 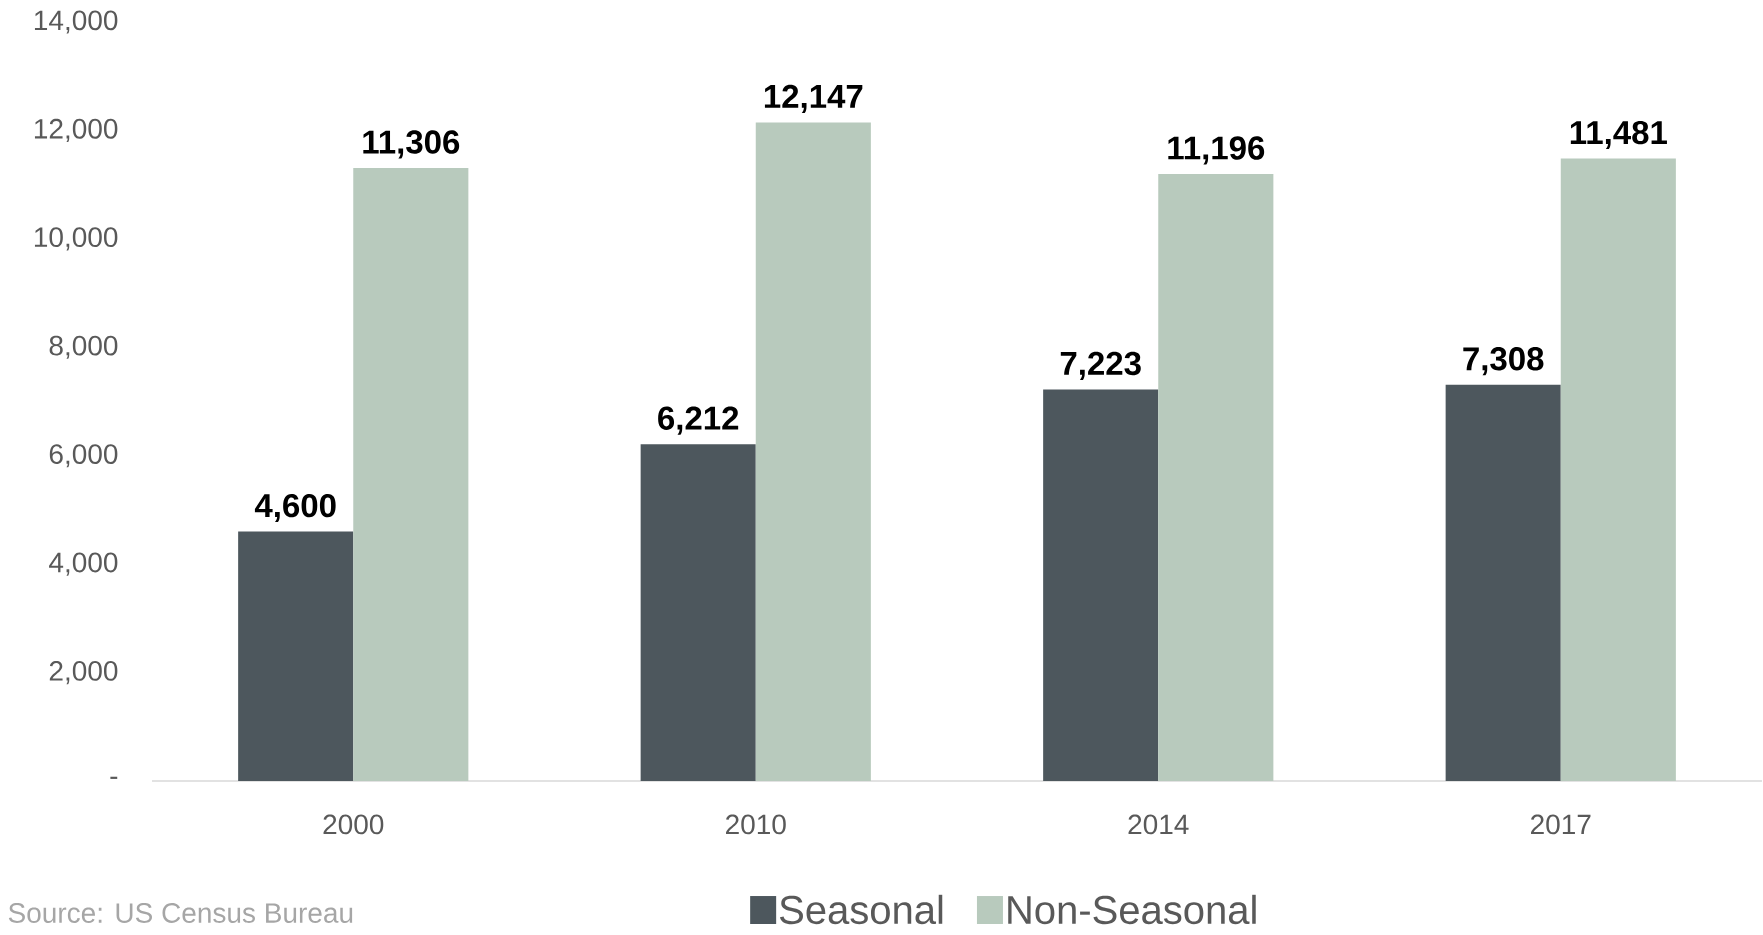 I want to click on y-tick-label: 8,000, so click(x=83, y=347).